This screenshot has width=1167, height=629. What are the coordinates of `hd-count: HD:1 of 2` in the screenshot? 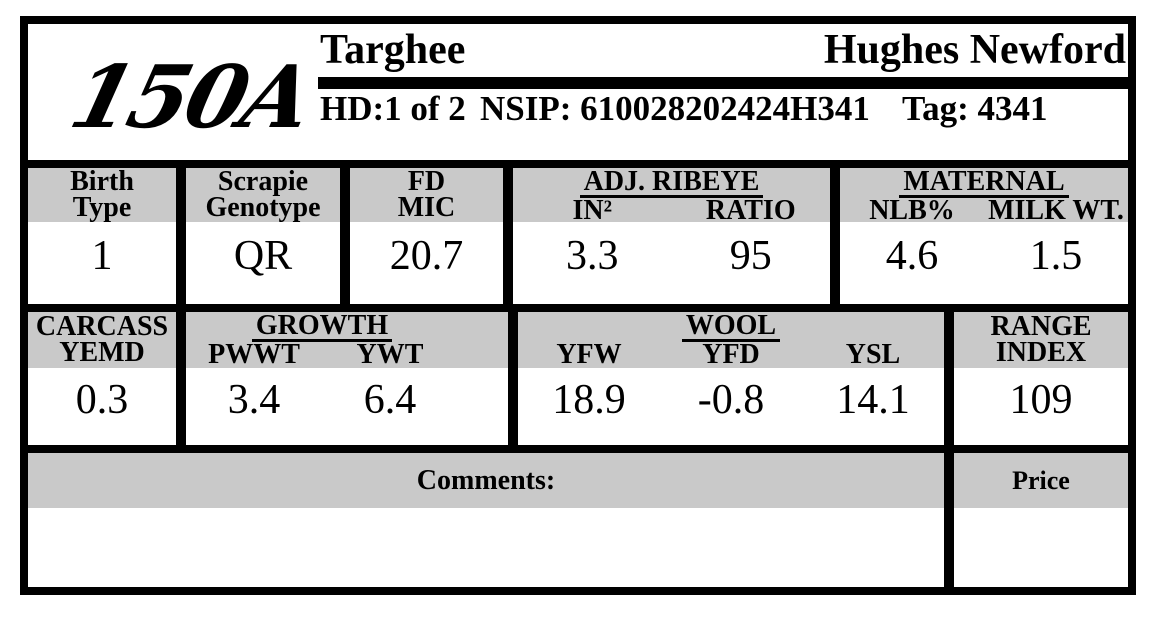 It's located at (393, 108).